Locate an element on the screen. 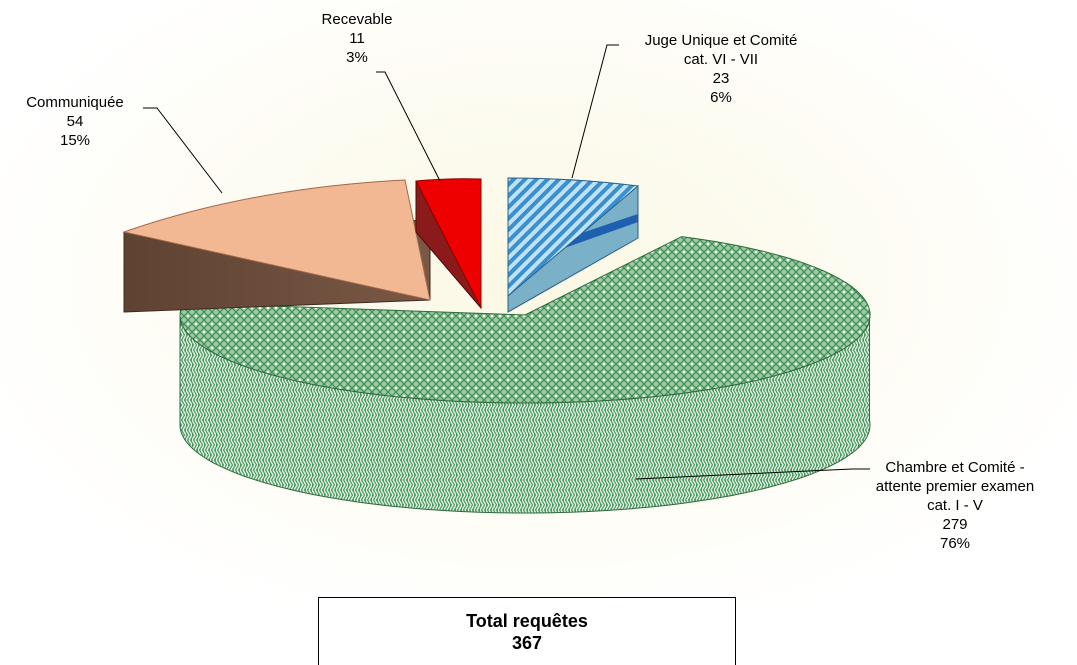 Image resolution: width=1077 pixels, height=665 pixels. label-chambre-line: 76% is located at coordinates (955, 543).